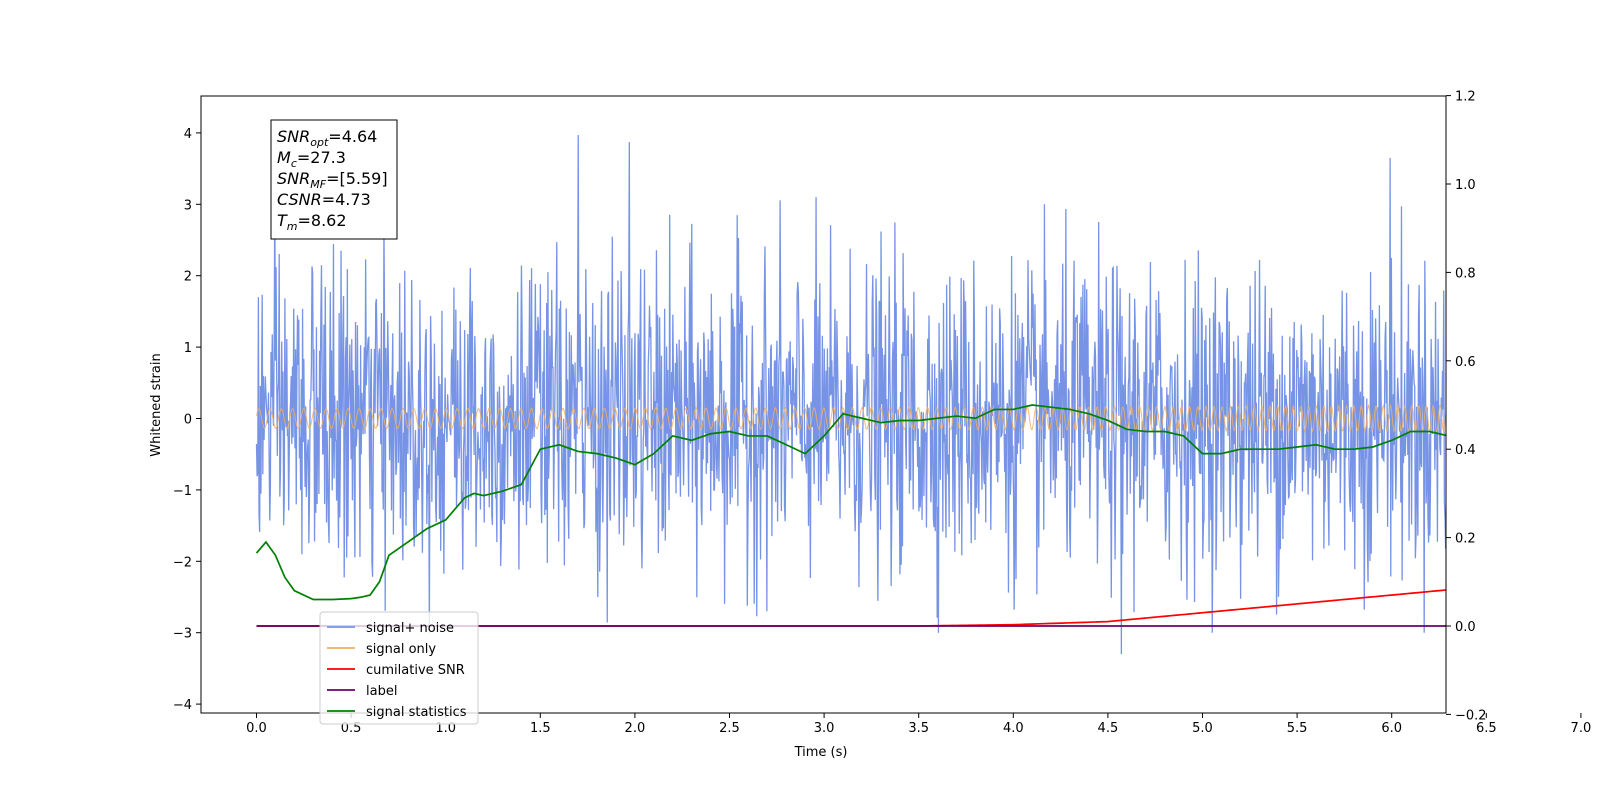  I want to click on legend-label: cumilative SNR, so click(415, 670).